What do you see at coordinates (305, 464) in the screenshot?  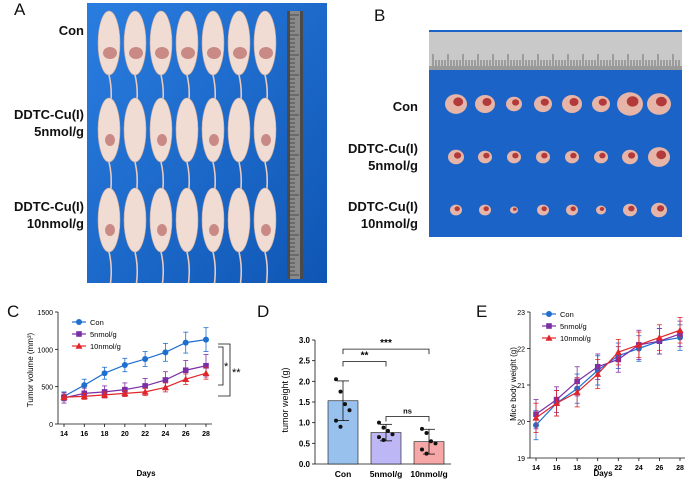 I see `y-tick-label: 0.0` at bounding box center [305, 464].